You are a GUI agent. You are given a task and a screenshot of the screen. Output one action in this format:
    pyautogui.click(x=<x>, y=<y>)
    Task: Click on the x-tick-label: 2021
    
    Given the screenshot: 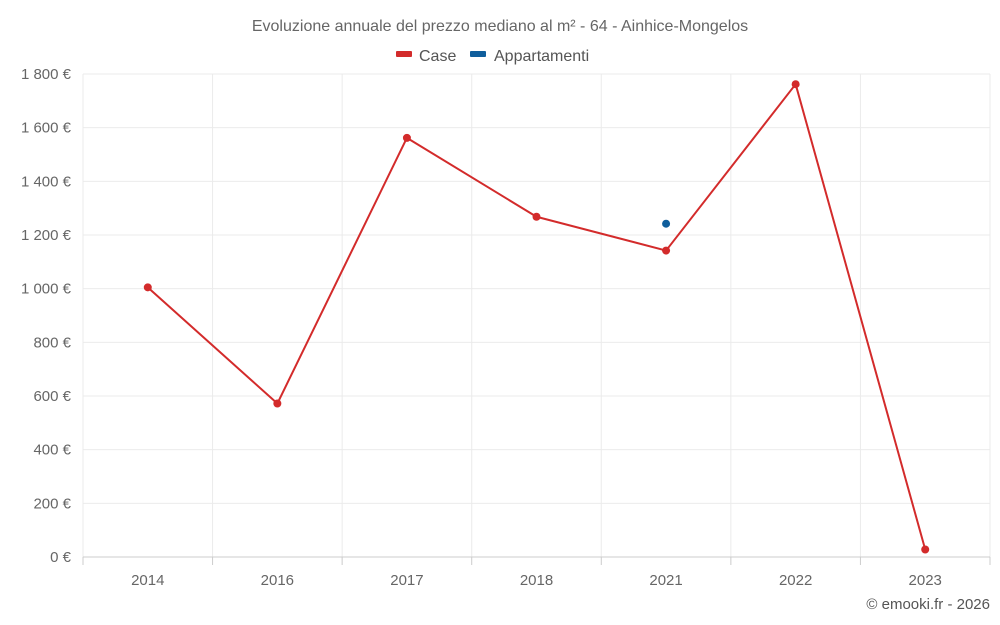 What is the action you would take?
    pyautogui.click(x=665, y=580)
    